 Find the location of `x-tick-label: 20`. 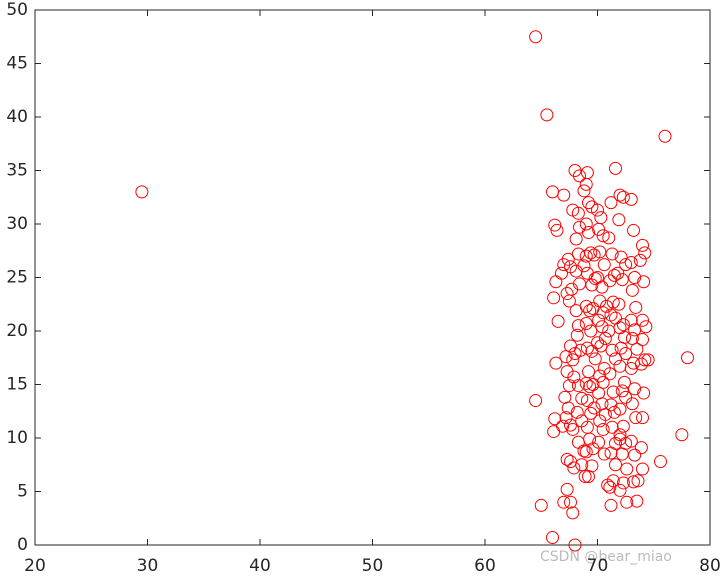

x-tick-label: 20 is located at coordinates (35, 566).